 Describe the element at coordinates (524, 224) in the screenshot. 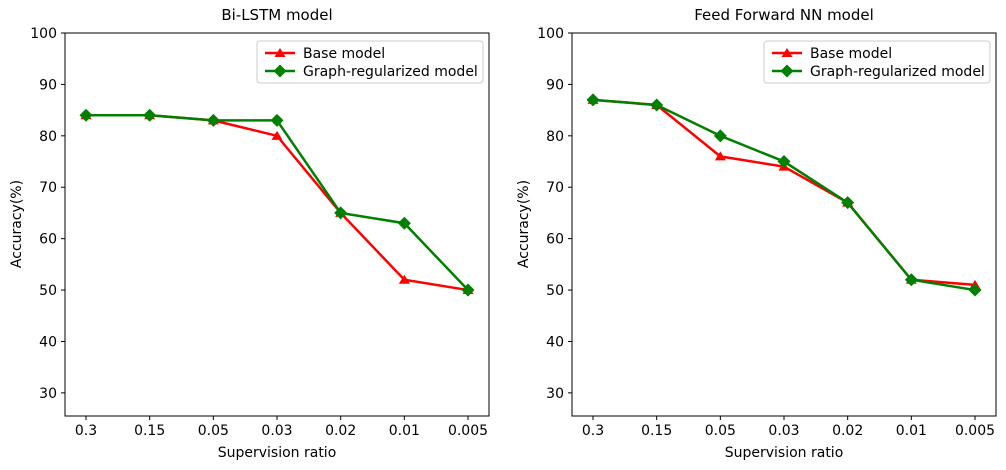

I see `y-axis-label-feedforward: Accuracy(%)` at that location.